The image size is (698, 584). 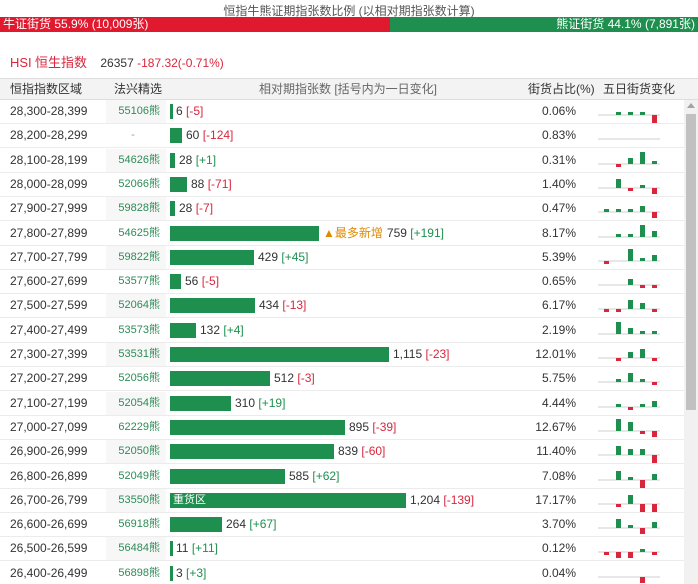 What do you see at coordinates (314, 476) in the screenshot?
I see `quantity-label: 585 [+62]` at bounding box center [314, 476].